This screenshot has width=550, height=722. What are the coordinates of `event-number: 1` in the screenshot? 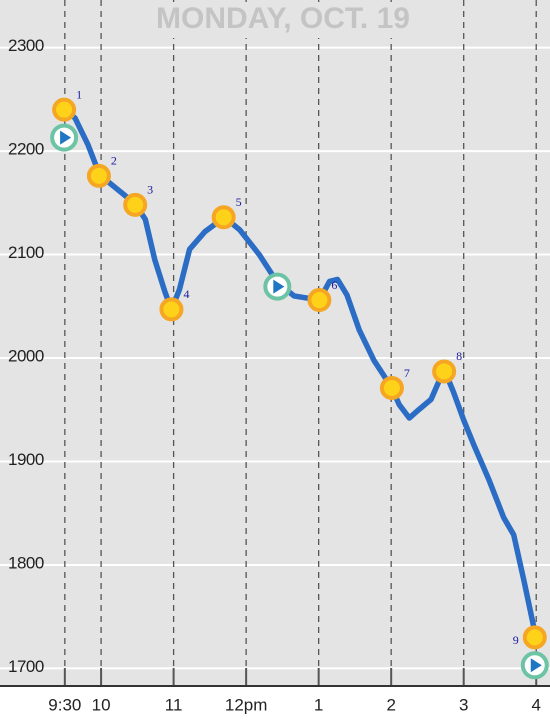 It's located at (79, 94).